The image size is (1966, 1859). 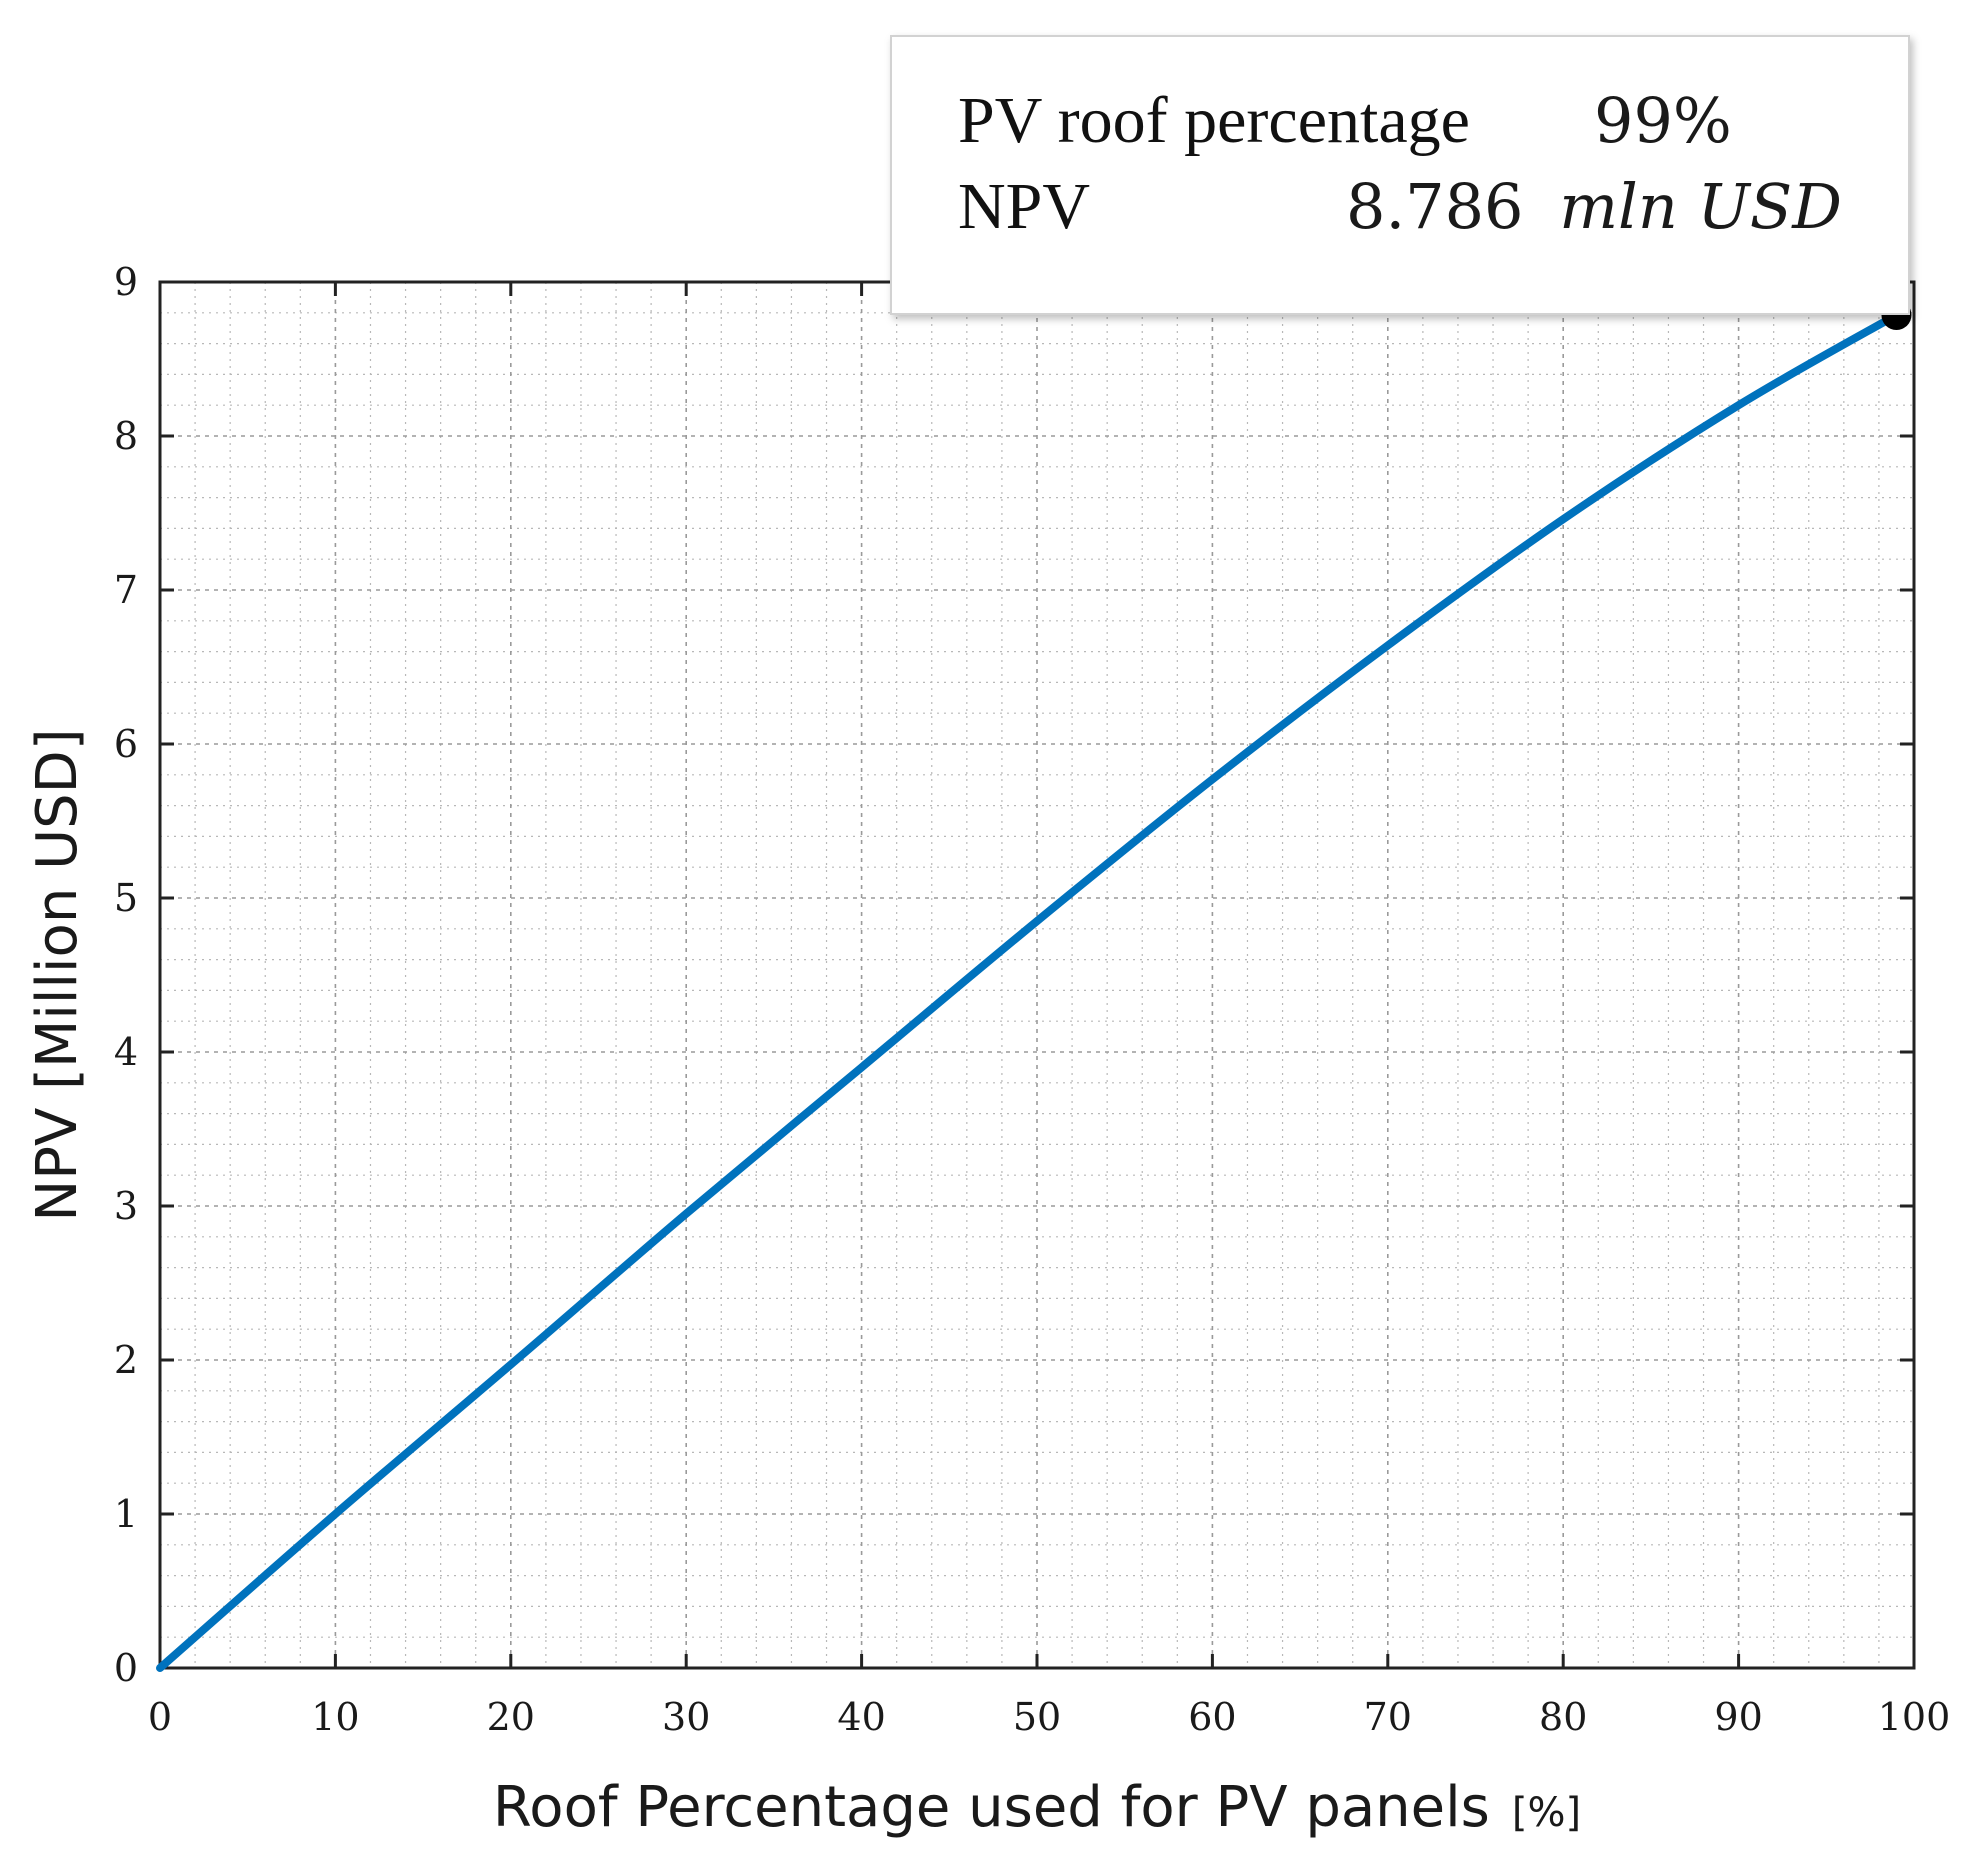 What do you see at coordinates (1024, 206) in the screenshot?
I see `datatip-label-npv: NPV` at bounding box center [1024, 206].